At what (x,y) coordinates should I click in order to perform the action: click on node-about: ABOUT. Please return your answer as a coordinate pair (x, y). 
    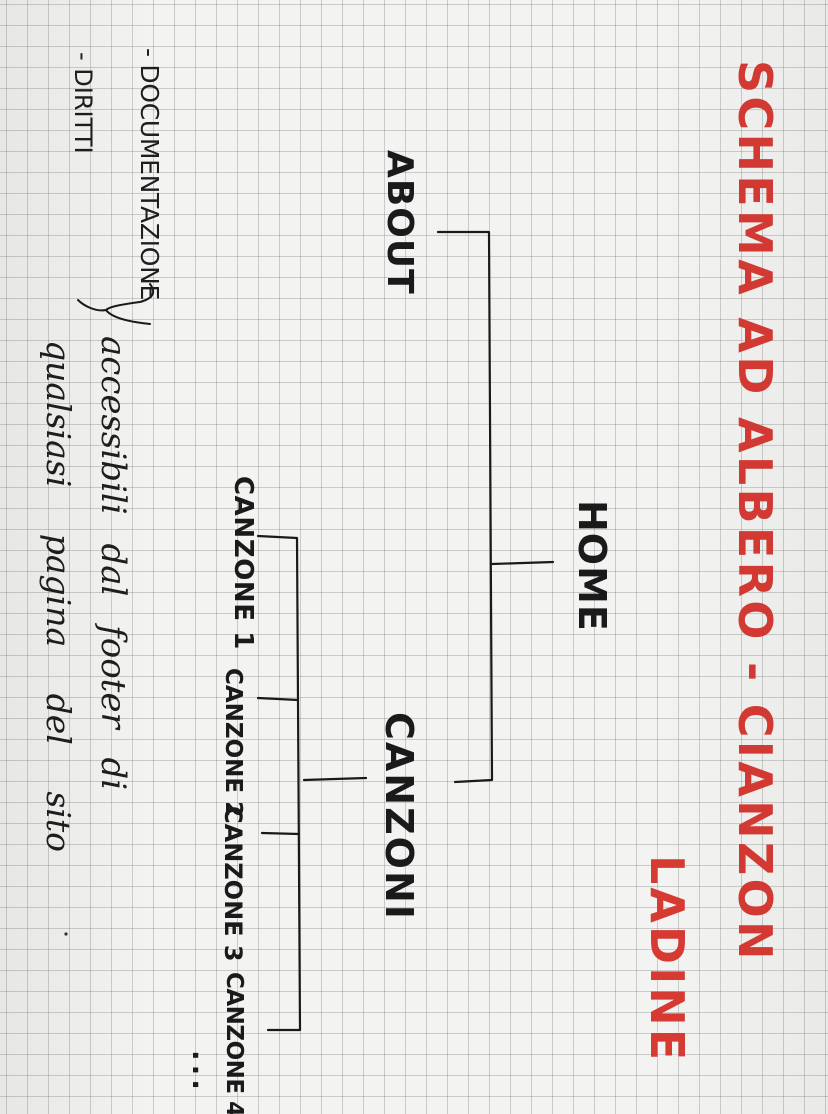
    Looking at the image, I should click on (399, 222).